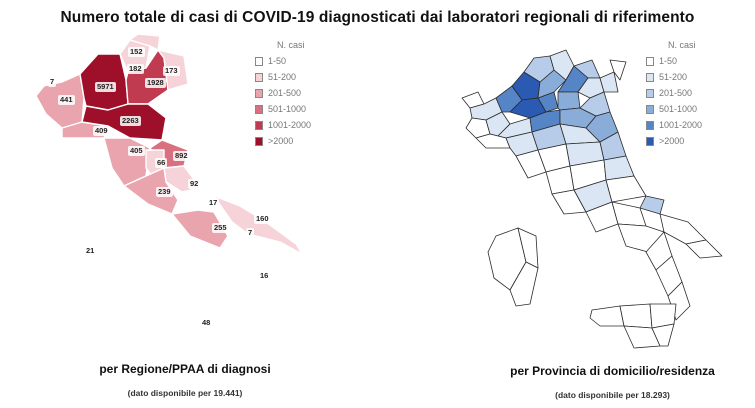 This screenshot has height=408, width=755. I want to click on value-label-campania: 255, so click(220, 228).